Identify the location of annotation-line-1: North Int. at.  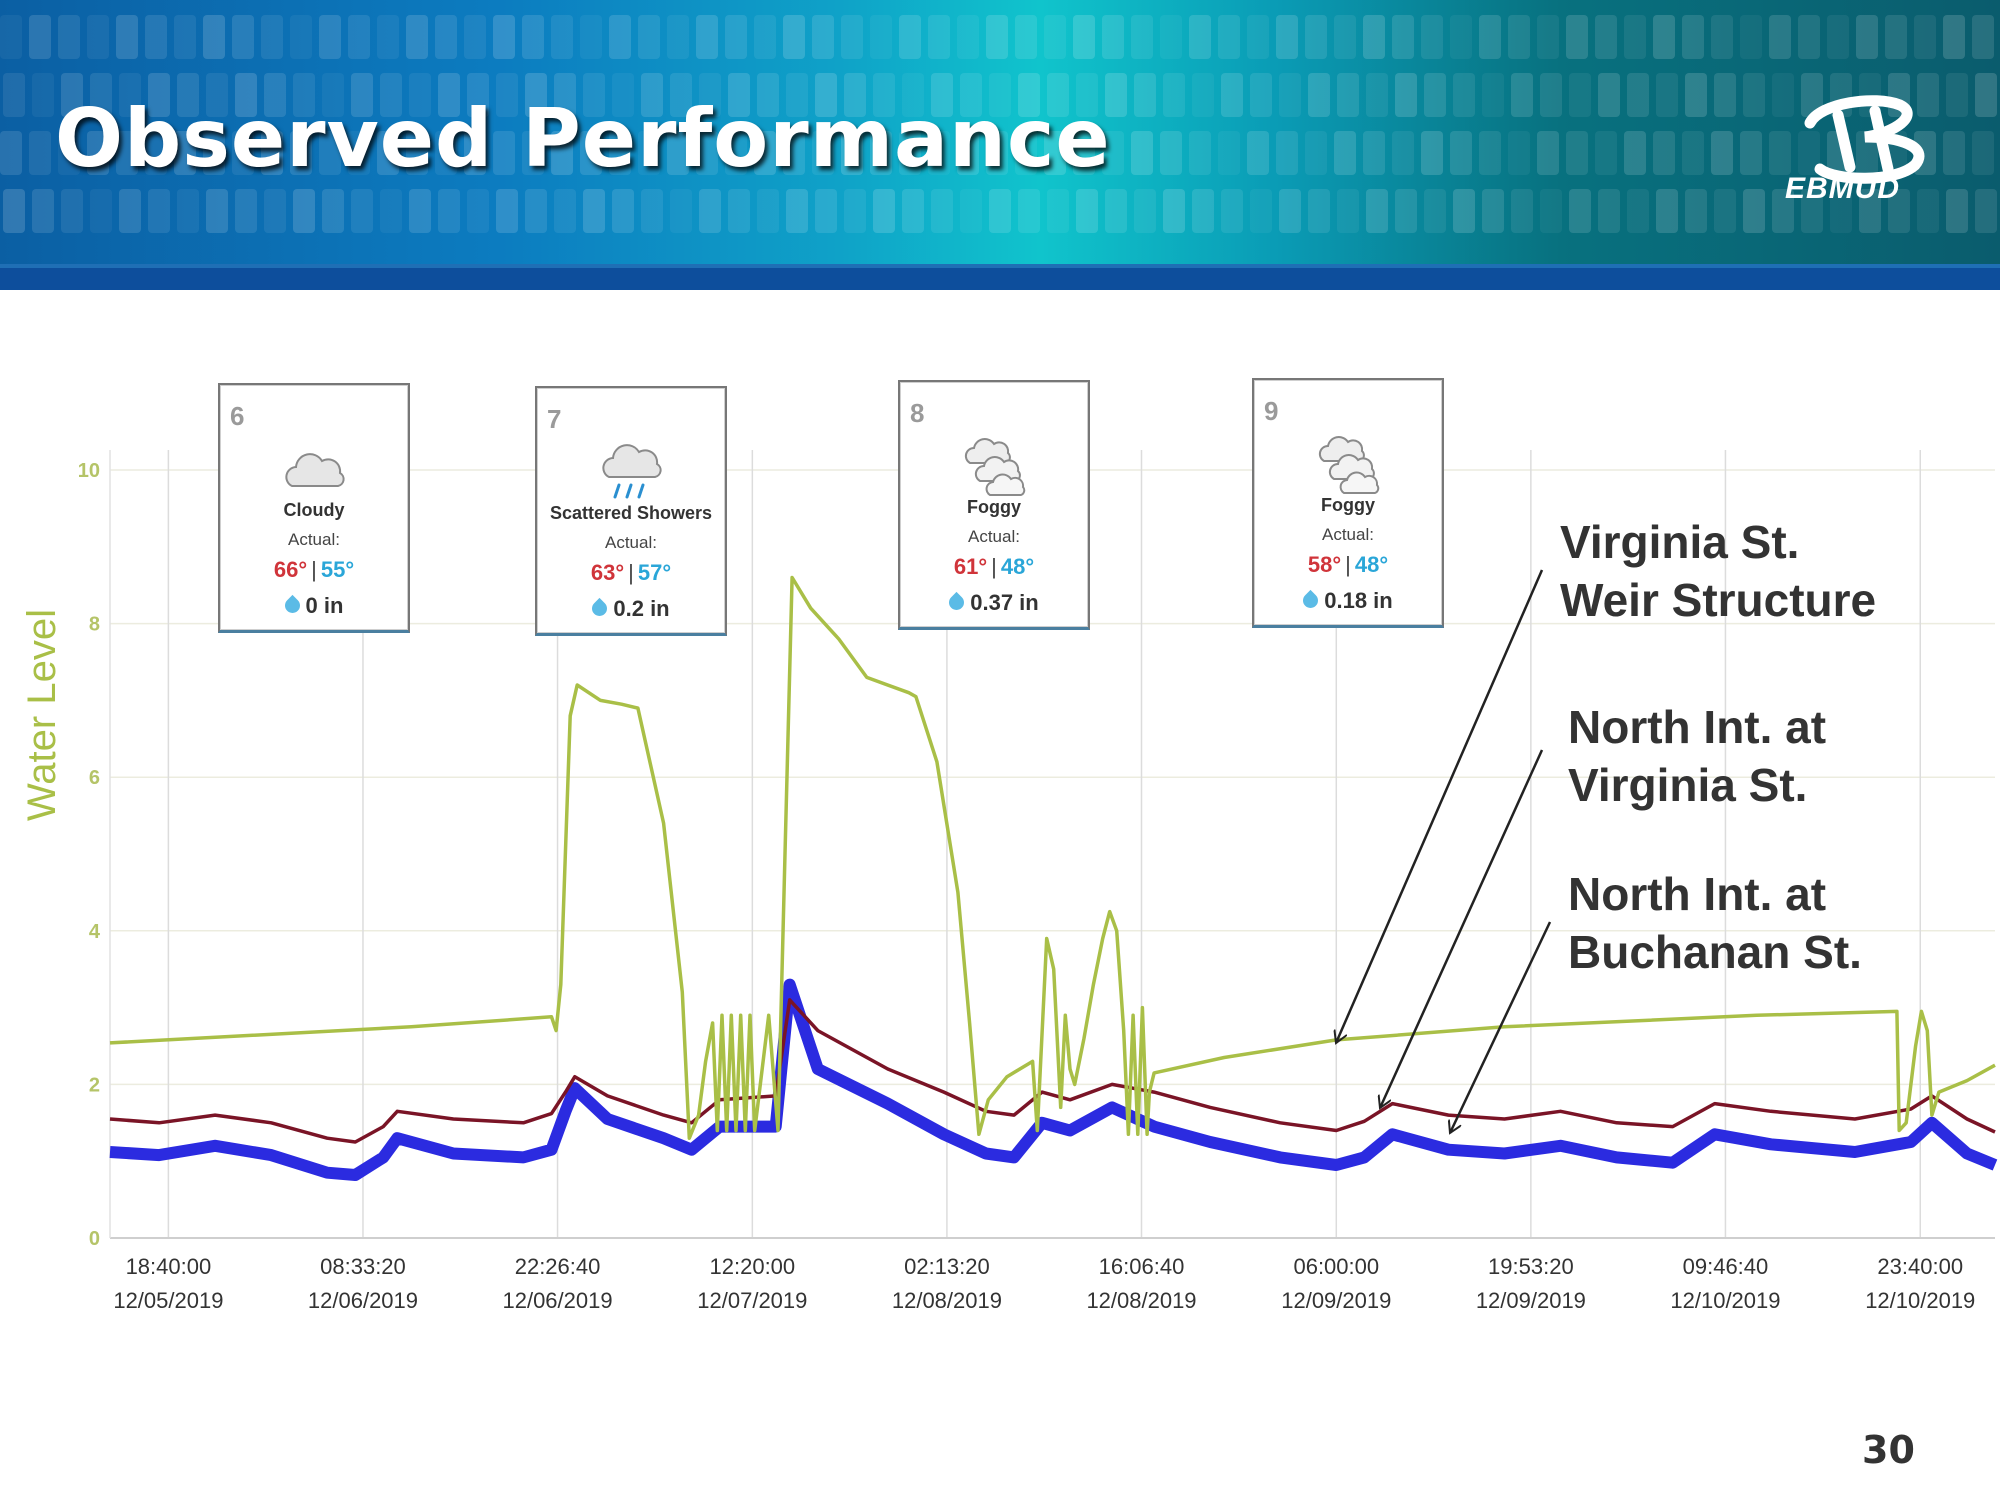
(1697, 894).